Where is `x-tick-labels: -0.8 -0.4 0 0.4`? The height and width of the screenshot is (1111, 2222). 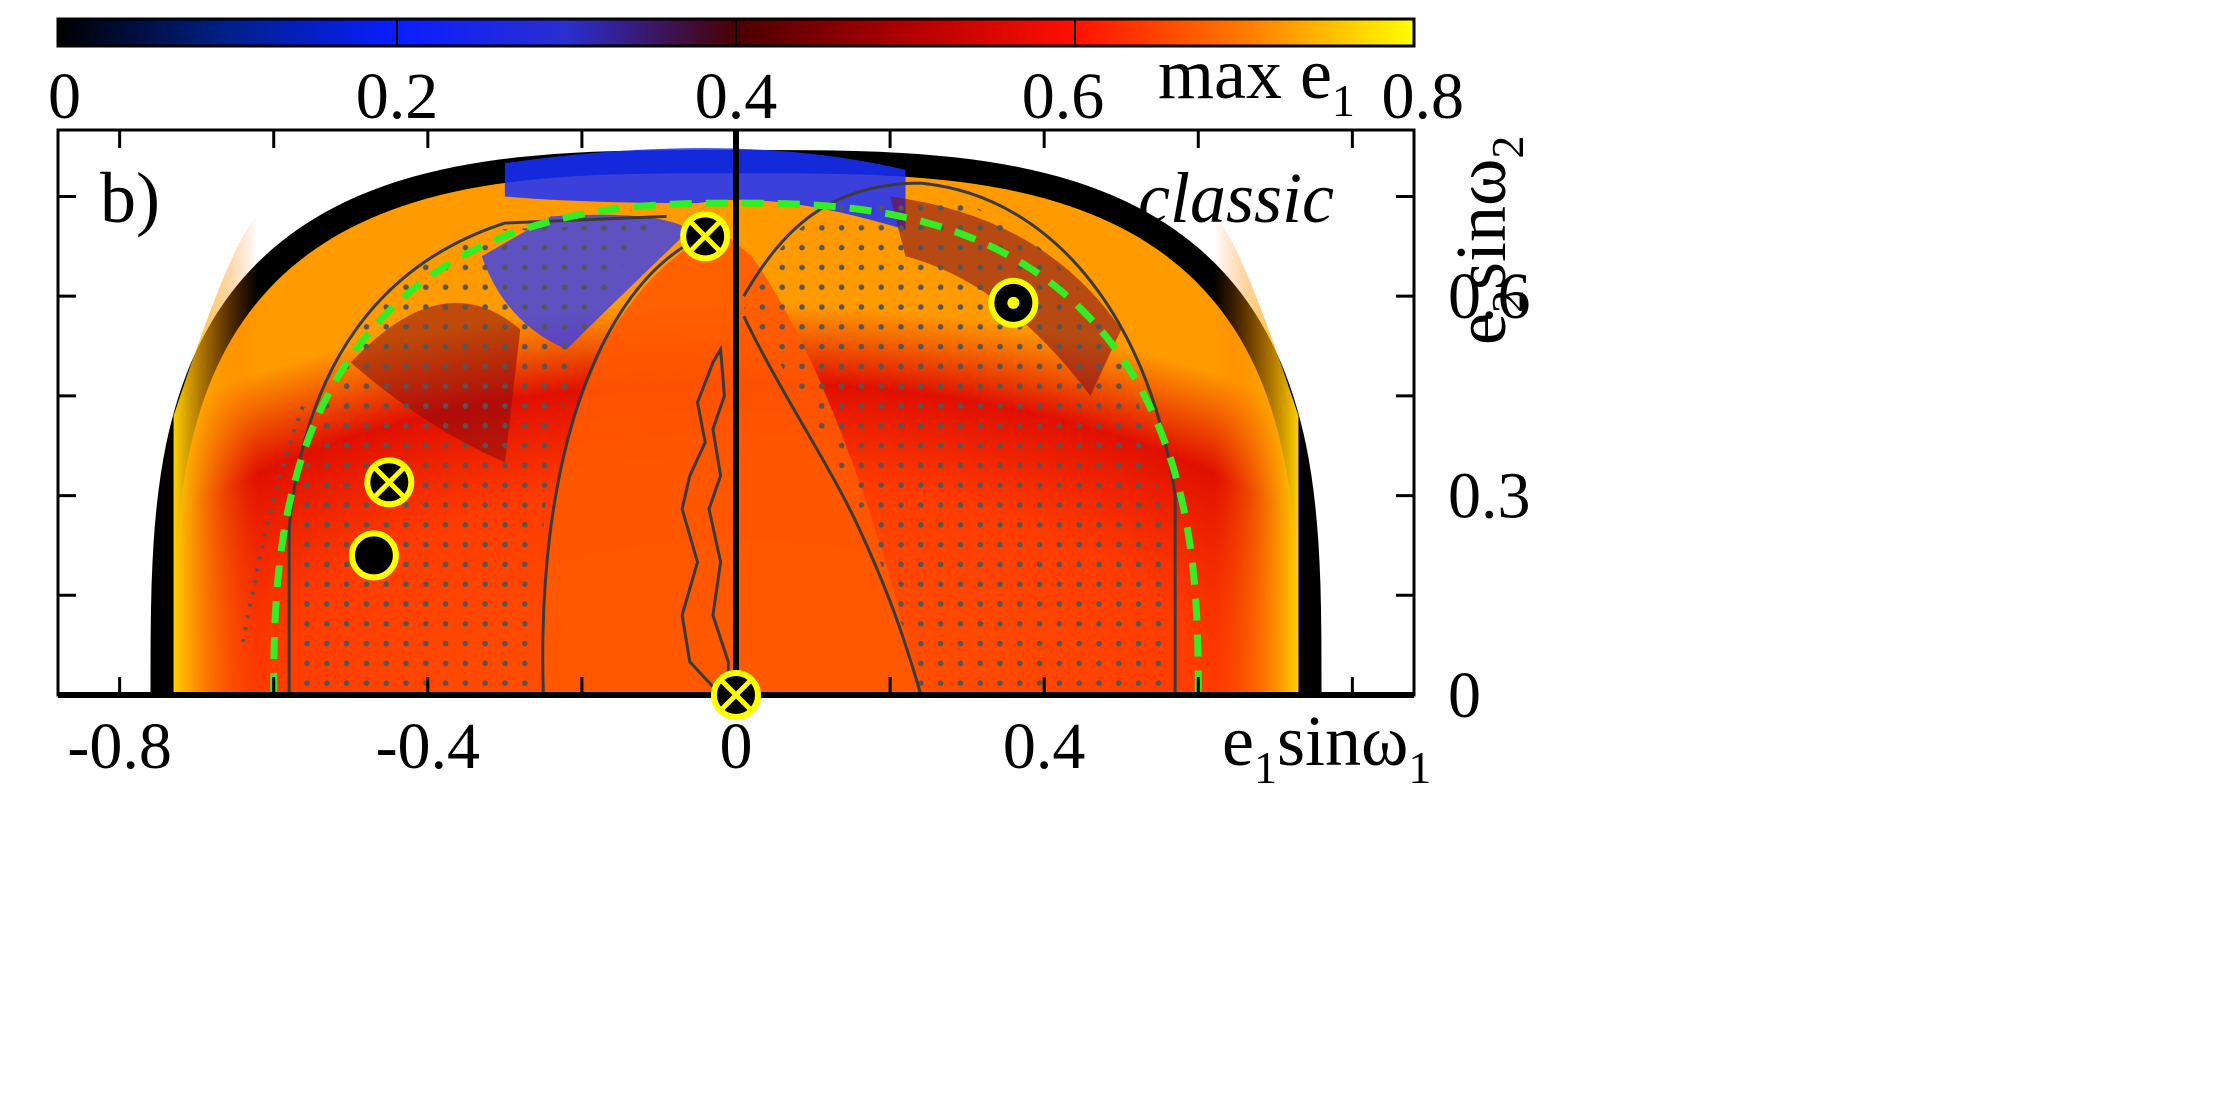 x-tick-labels: -0.8 -0.4 0 0.4 is located at coordinates (576, 746).